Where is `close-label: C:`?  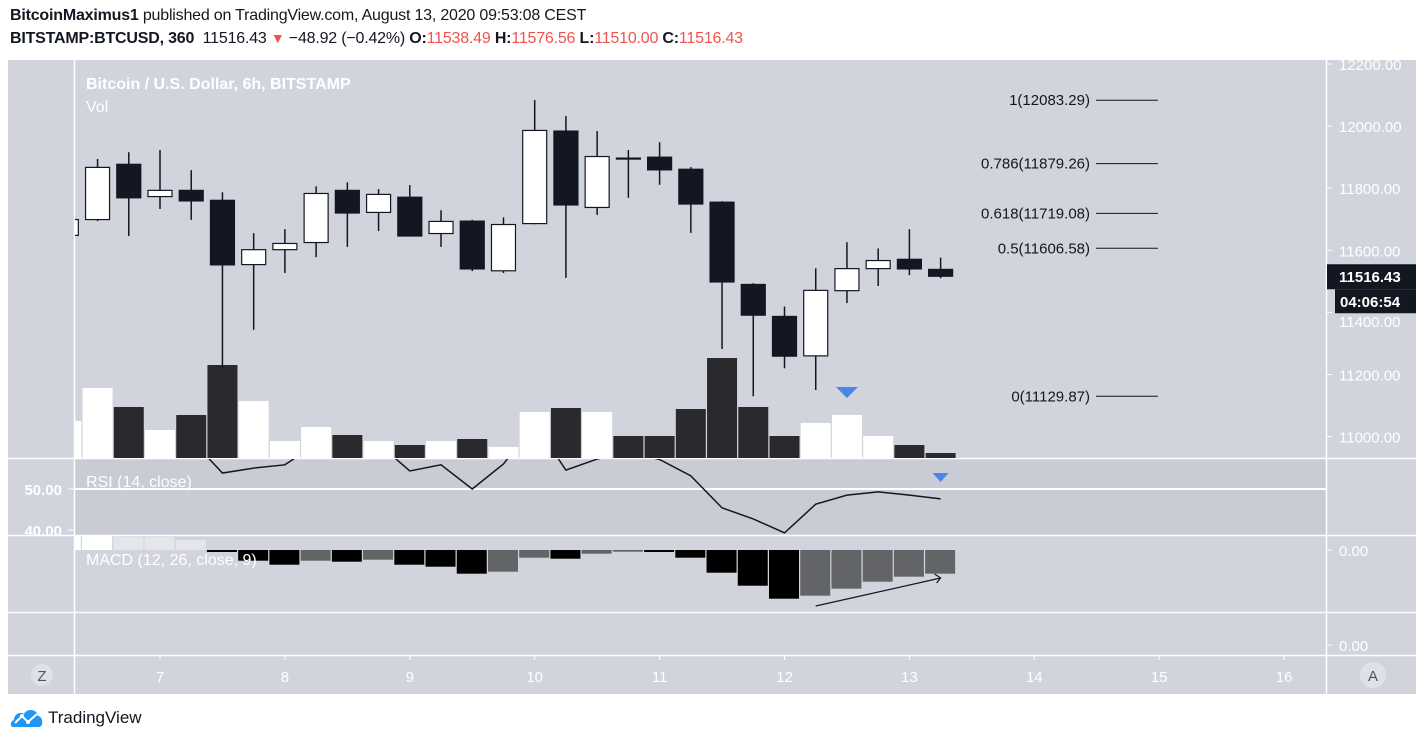
close-label: C: is located at coordinates (670, 38).